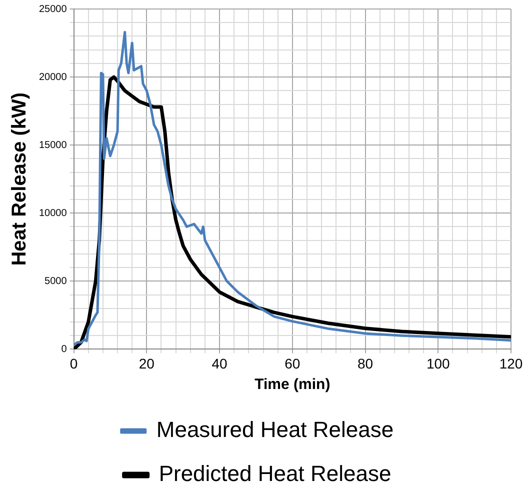 The height and width of the screenshot is (496, 527). What do you see at coordinates (146, 363) in the screenshot?
I see `x-tick-label: 20` at bounding box center [146, 363].